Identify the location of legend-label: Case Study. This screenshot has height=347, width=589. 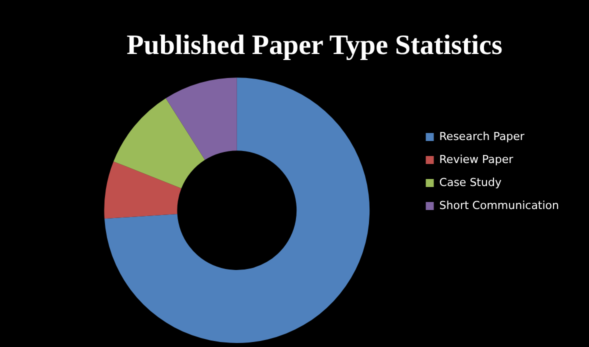
(470, 182).